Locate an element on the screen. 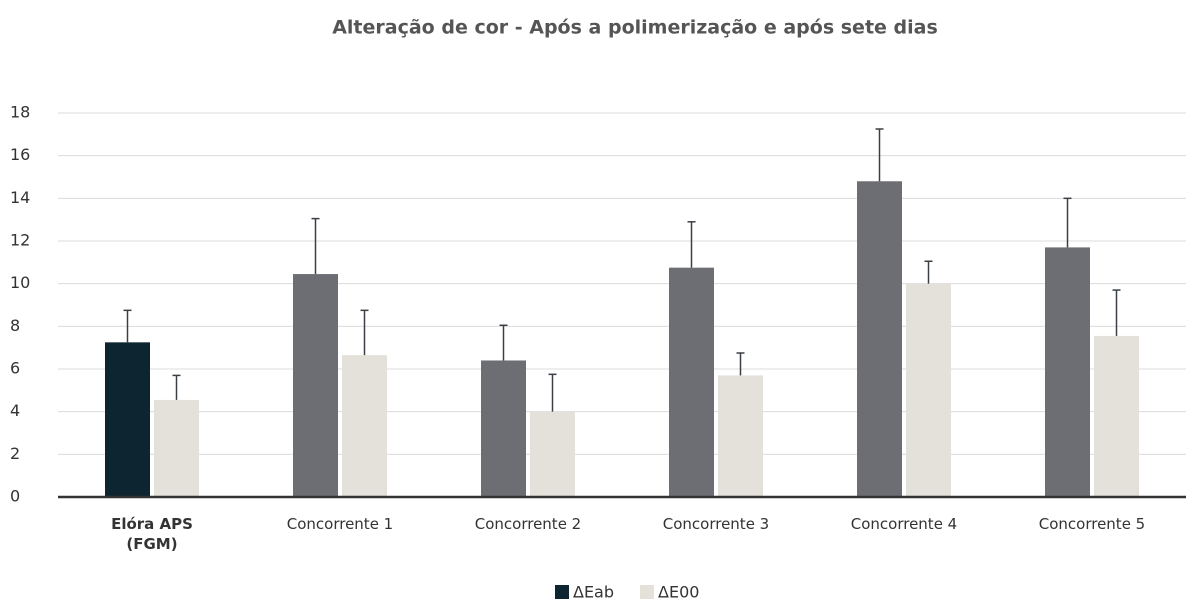  x-tick-label: Concorrente 2 is located at coordinates (528, 524).